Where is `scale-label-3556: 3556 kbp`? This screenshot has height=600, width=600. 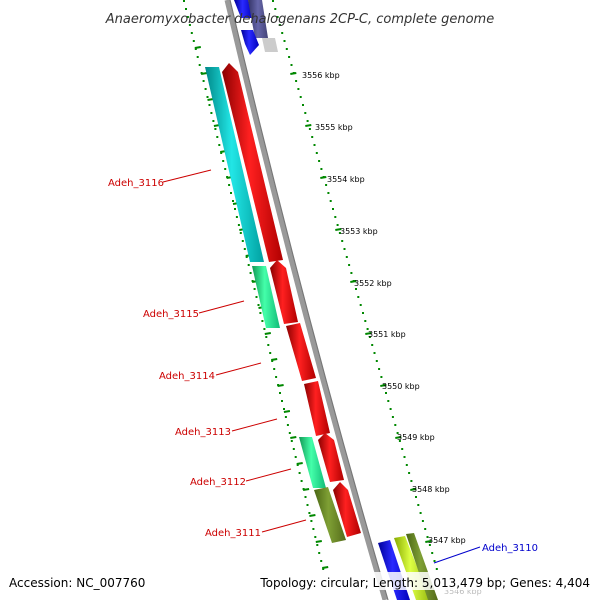 scale-label-3556: 3556 kbp is located at coordinates (321, 75).